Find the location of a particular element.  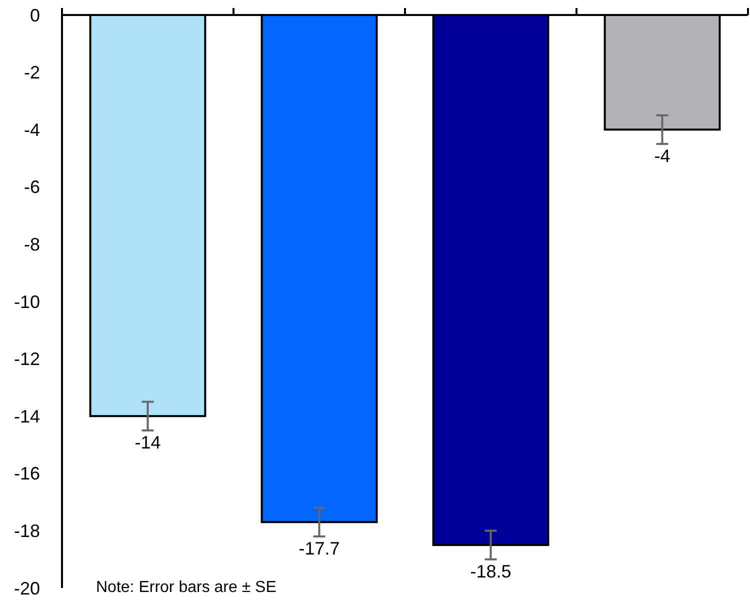

y-tick-label: -6 is located at coordinates (32, 187).